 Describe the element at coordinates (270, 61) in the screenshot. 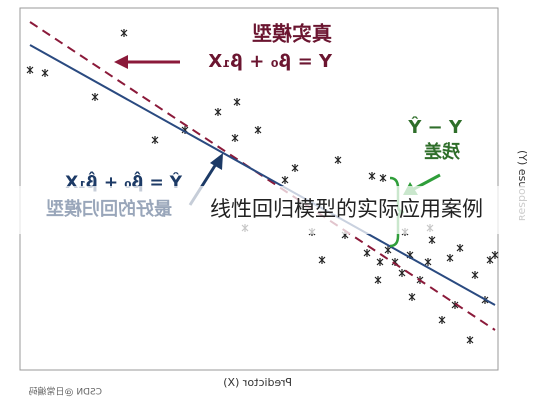

I see `true-model-equation: Y = β₀ + β₁X` at that location.